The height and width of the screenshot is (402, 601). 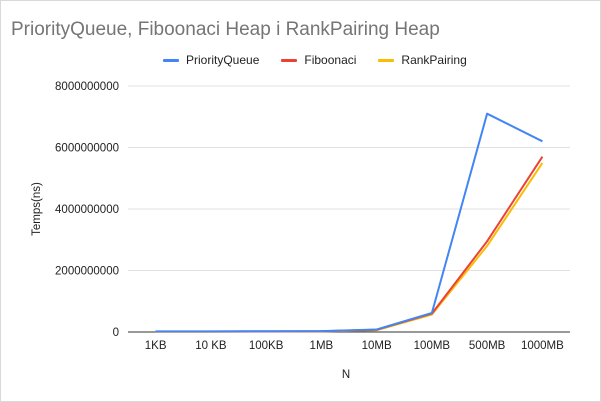 What do you see at coordinates (87, 87) in the screenshot?
I see `y-tick-label: 8000000000` at bounding box center [87, 87].